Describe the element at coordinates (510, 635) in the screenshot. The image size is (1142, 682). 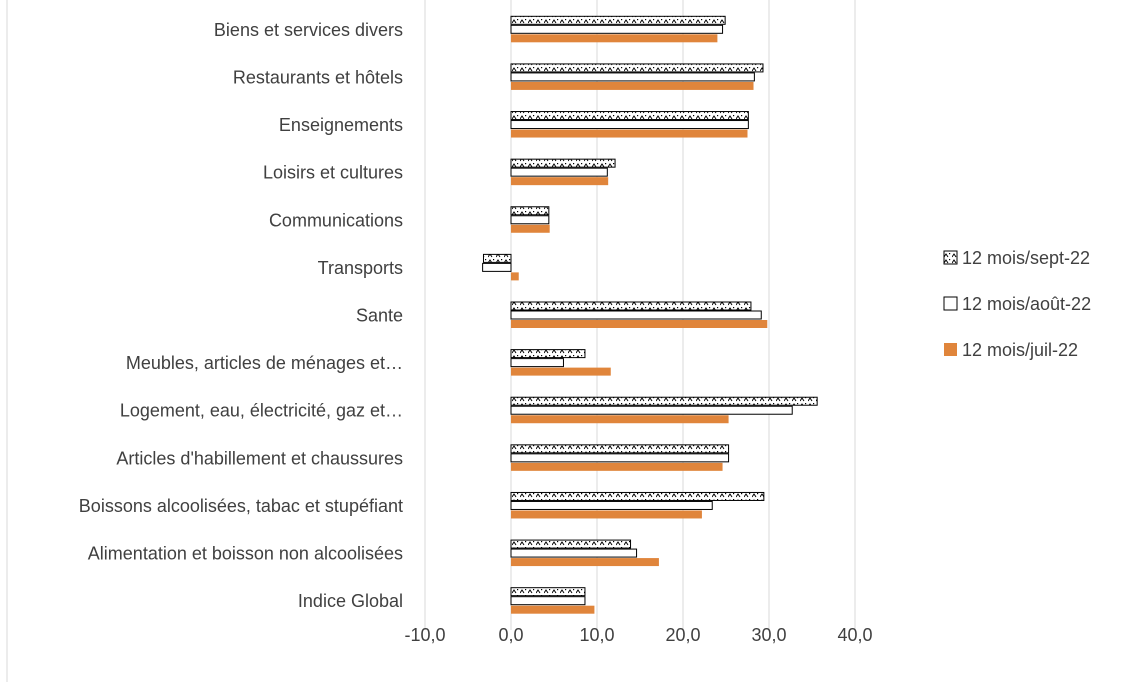
I see `x-tick-label: 0,0` at that location.